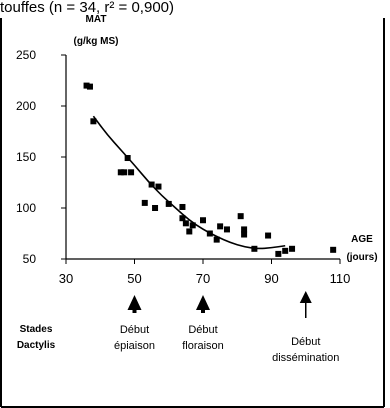 This screenshot has height=408, width=390. Describe the element at coordinates (305, 297) in the screenshot. I see `stage-arrow-head` at that location.